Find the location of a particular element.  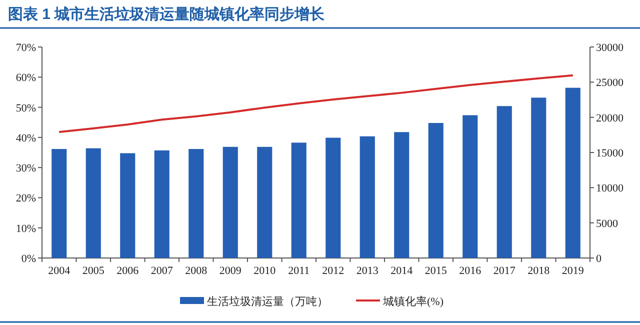

legend-label: 生活垃圾清运量（万吨） is located at coordinates (267, 301).